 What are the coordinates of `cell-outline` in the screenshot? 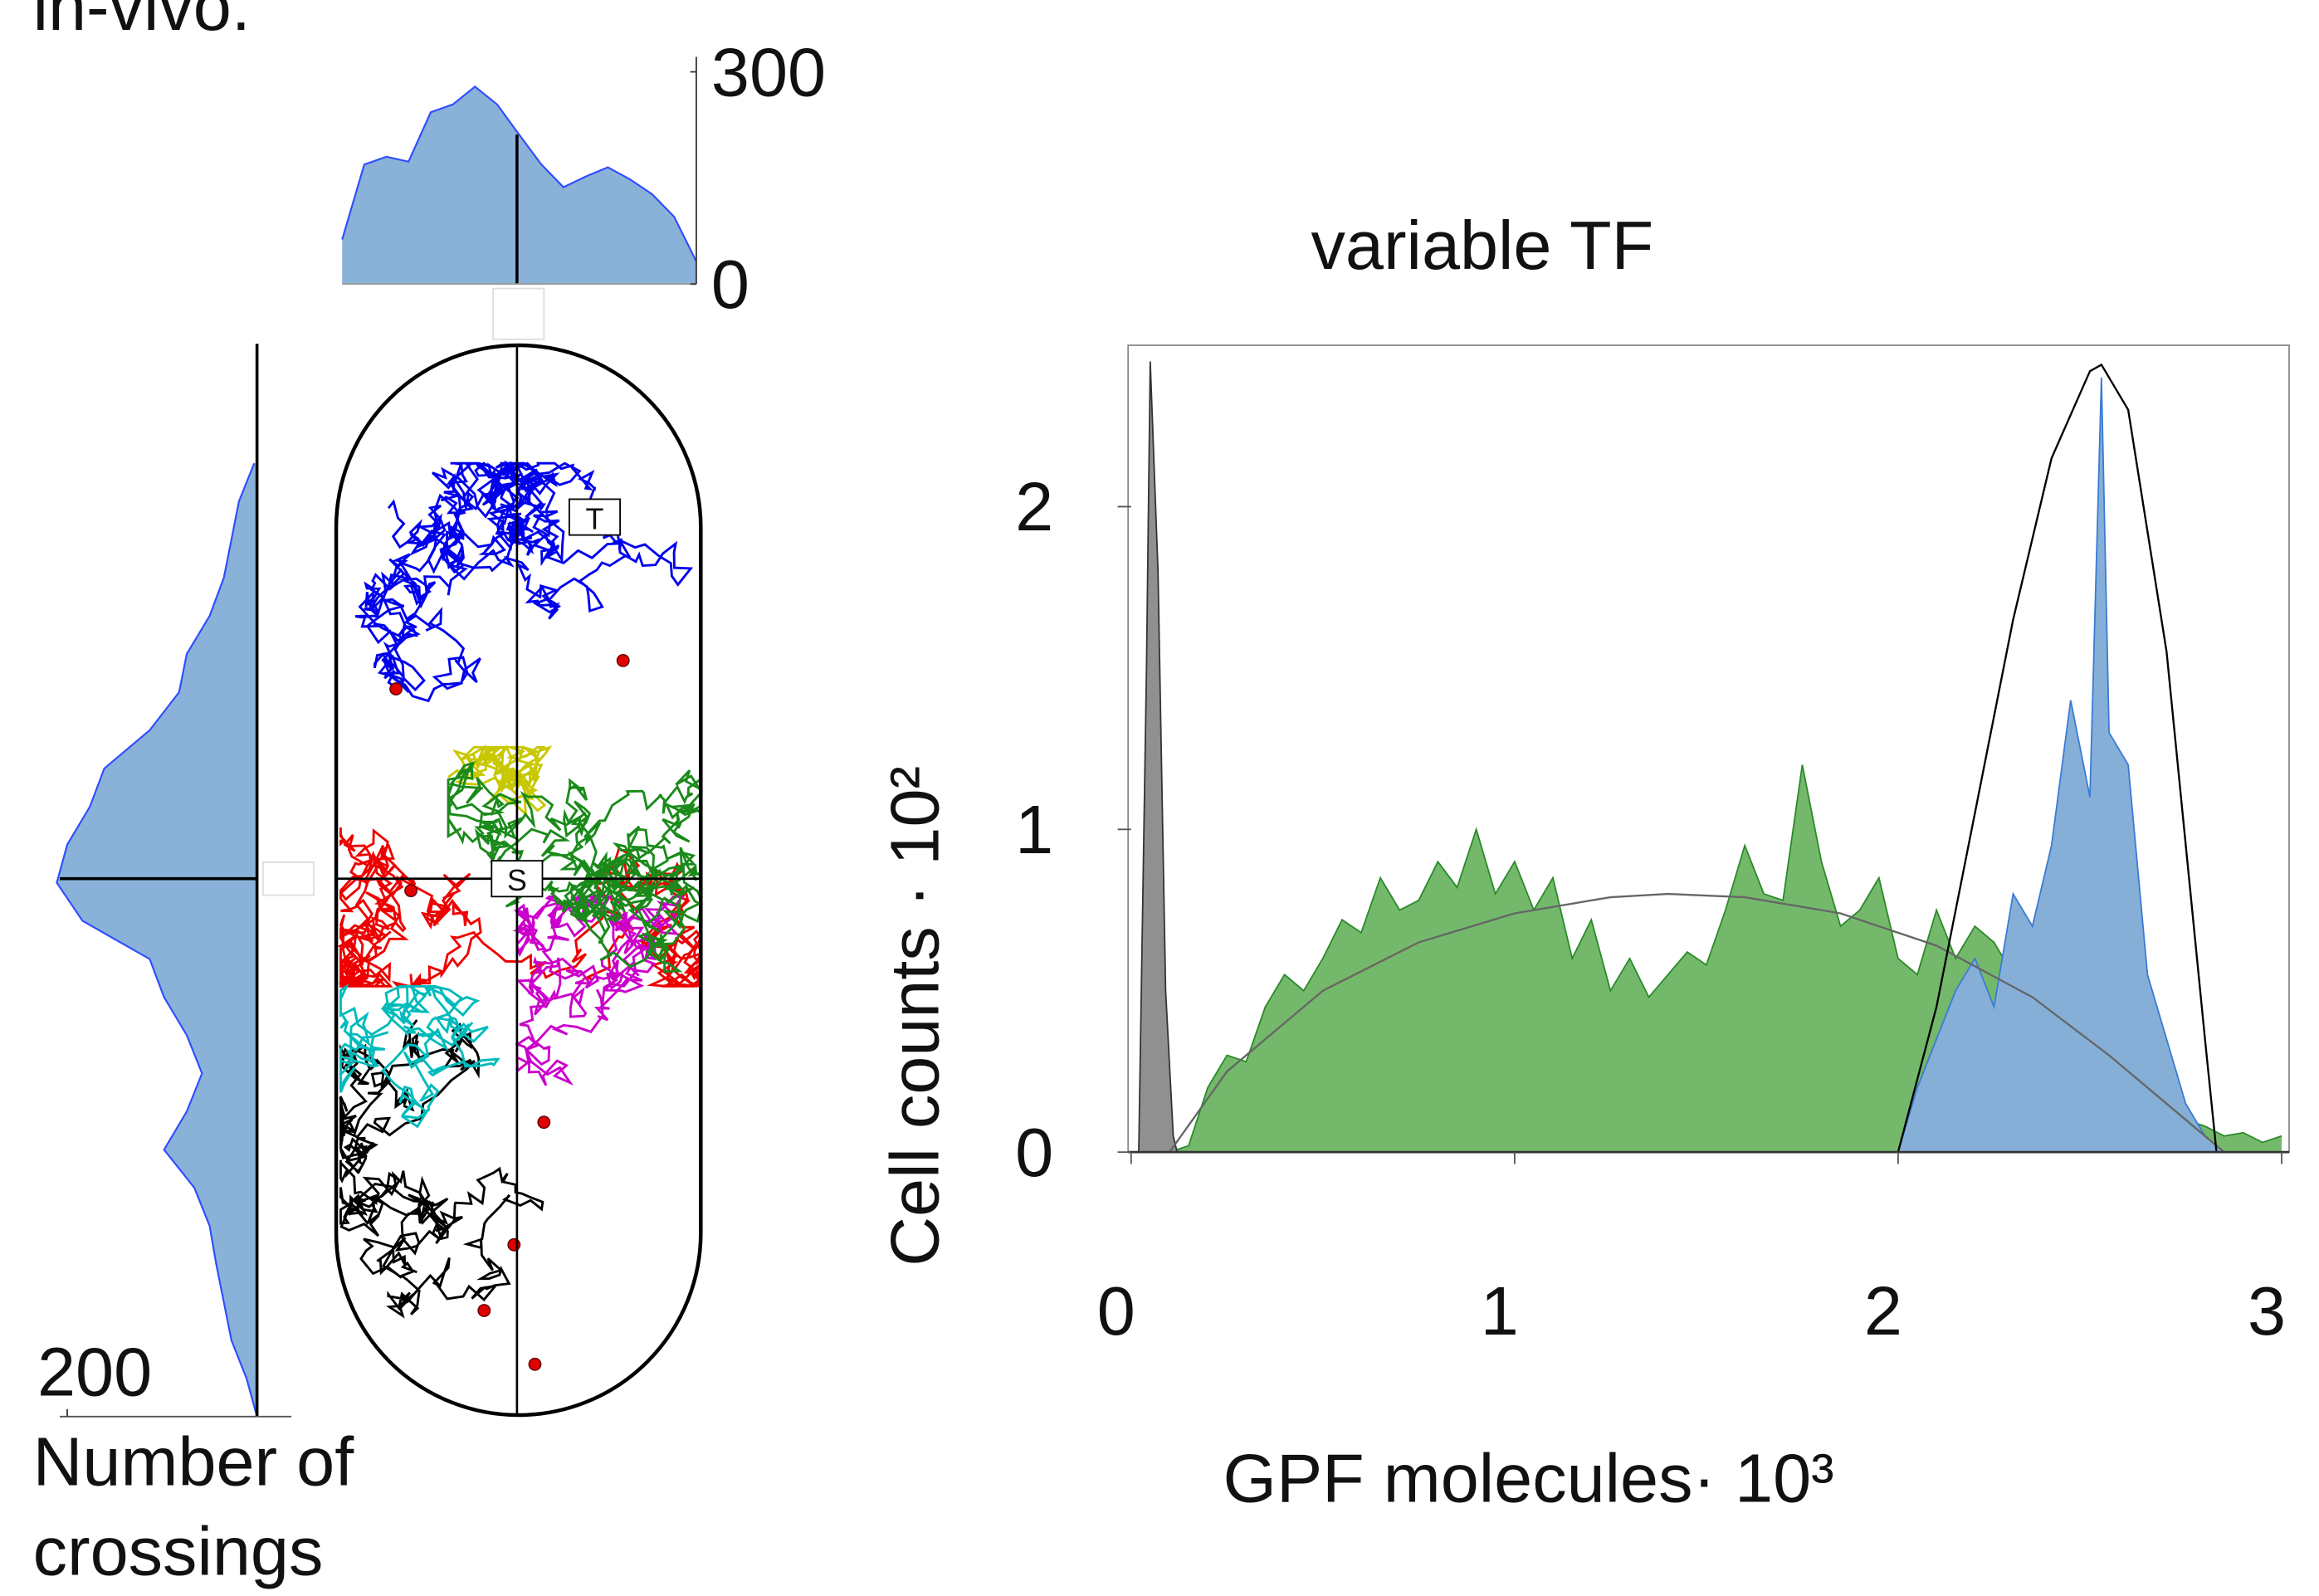 It's located at (518, 880).